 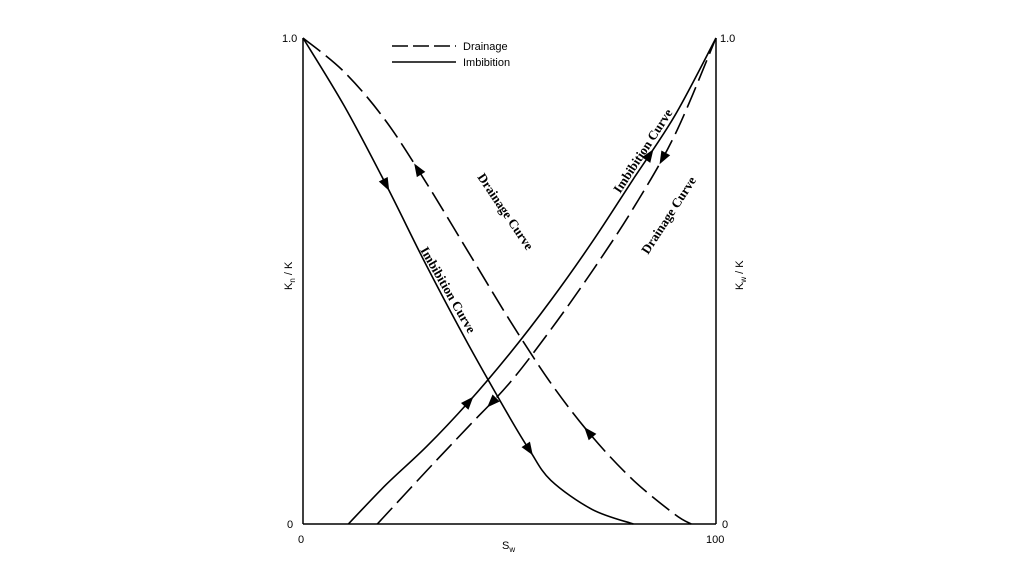 I want to click on annotation-imbibition-curve-right: Imbibition Curve, so click(x=643, y=151).